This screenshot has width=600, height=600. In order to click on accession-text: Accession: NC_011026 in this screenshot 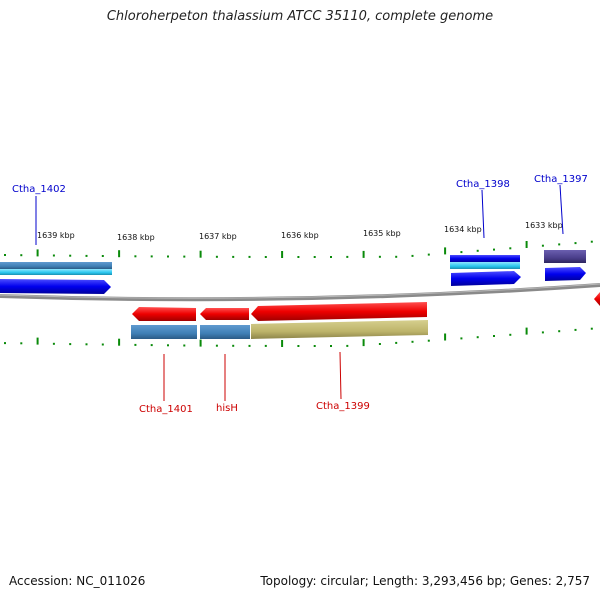, I will do `click(77, 581)`.